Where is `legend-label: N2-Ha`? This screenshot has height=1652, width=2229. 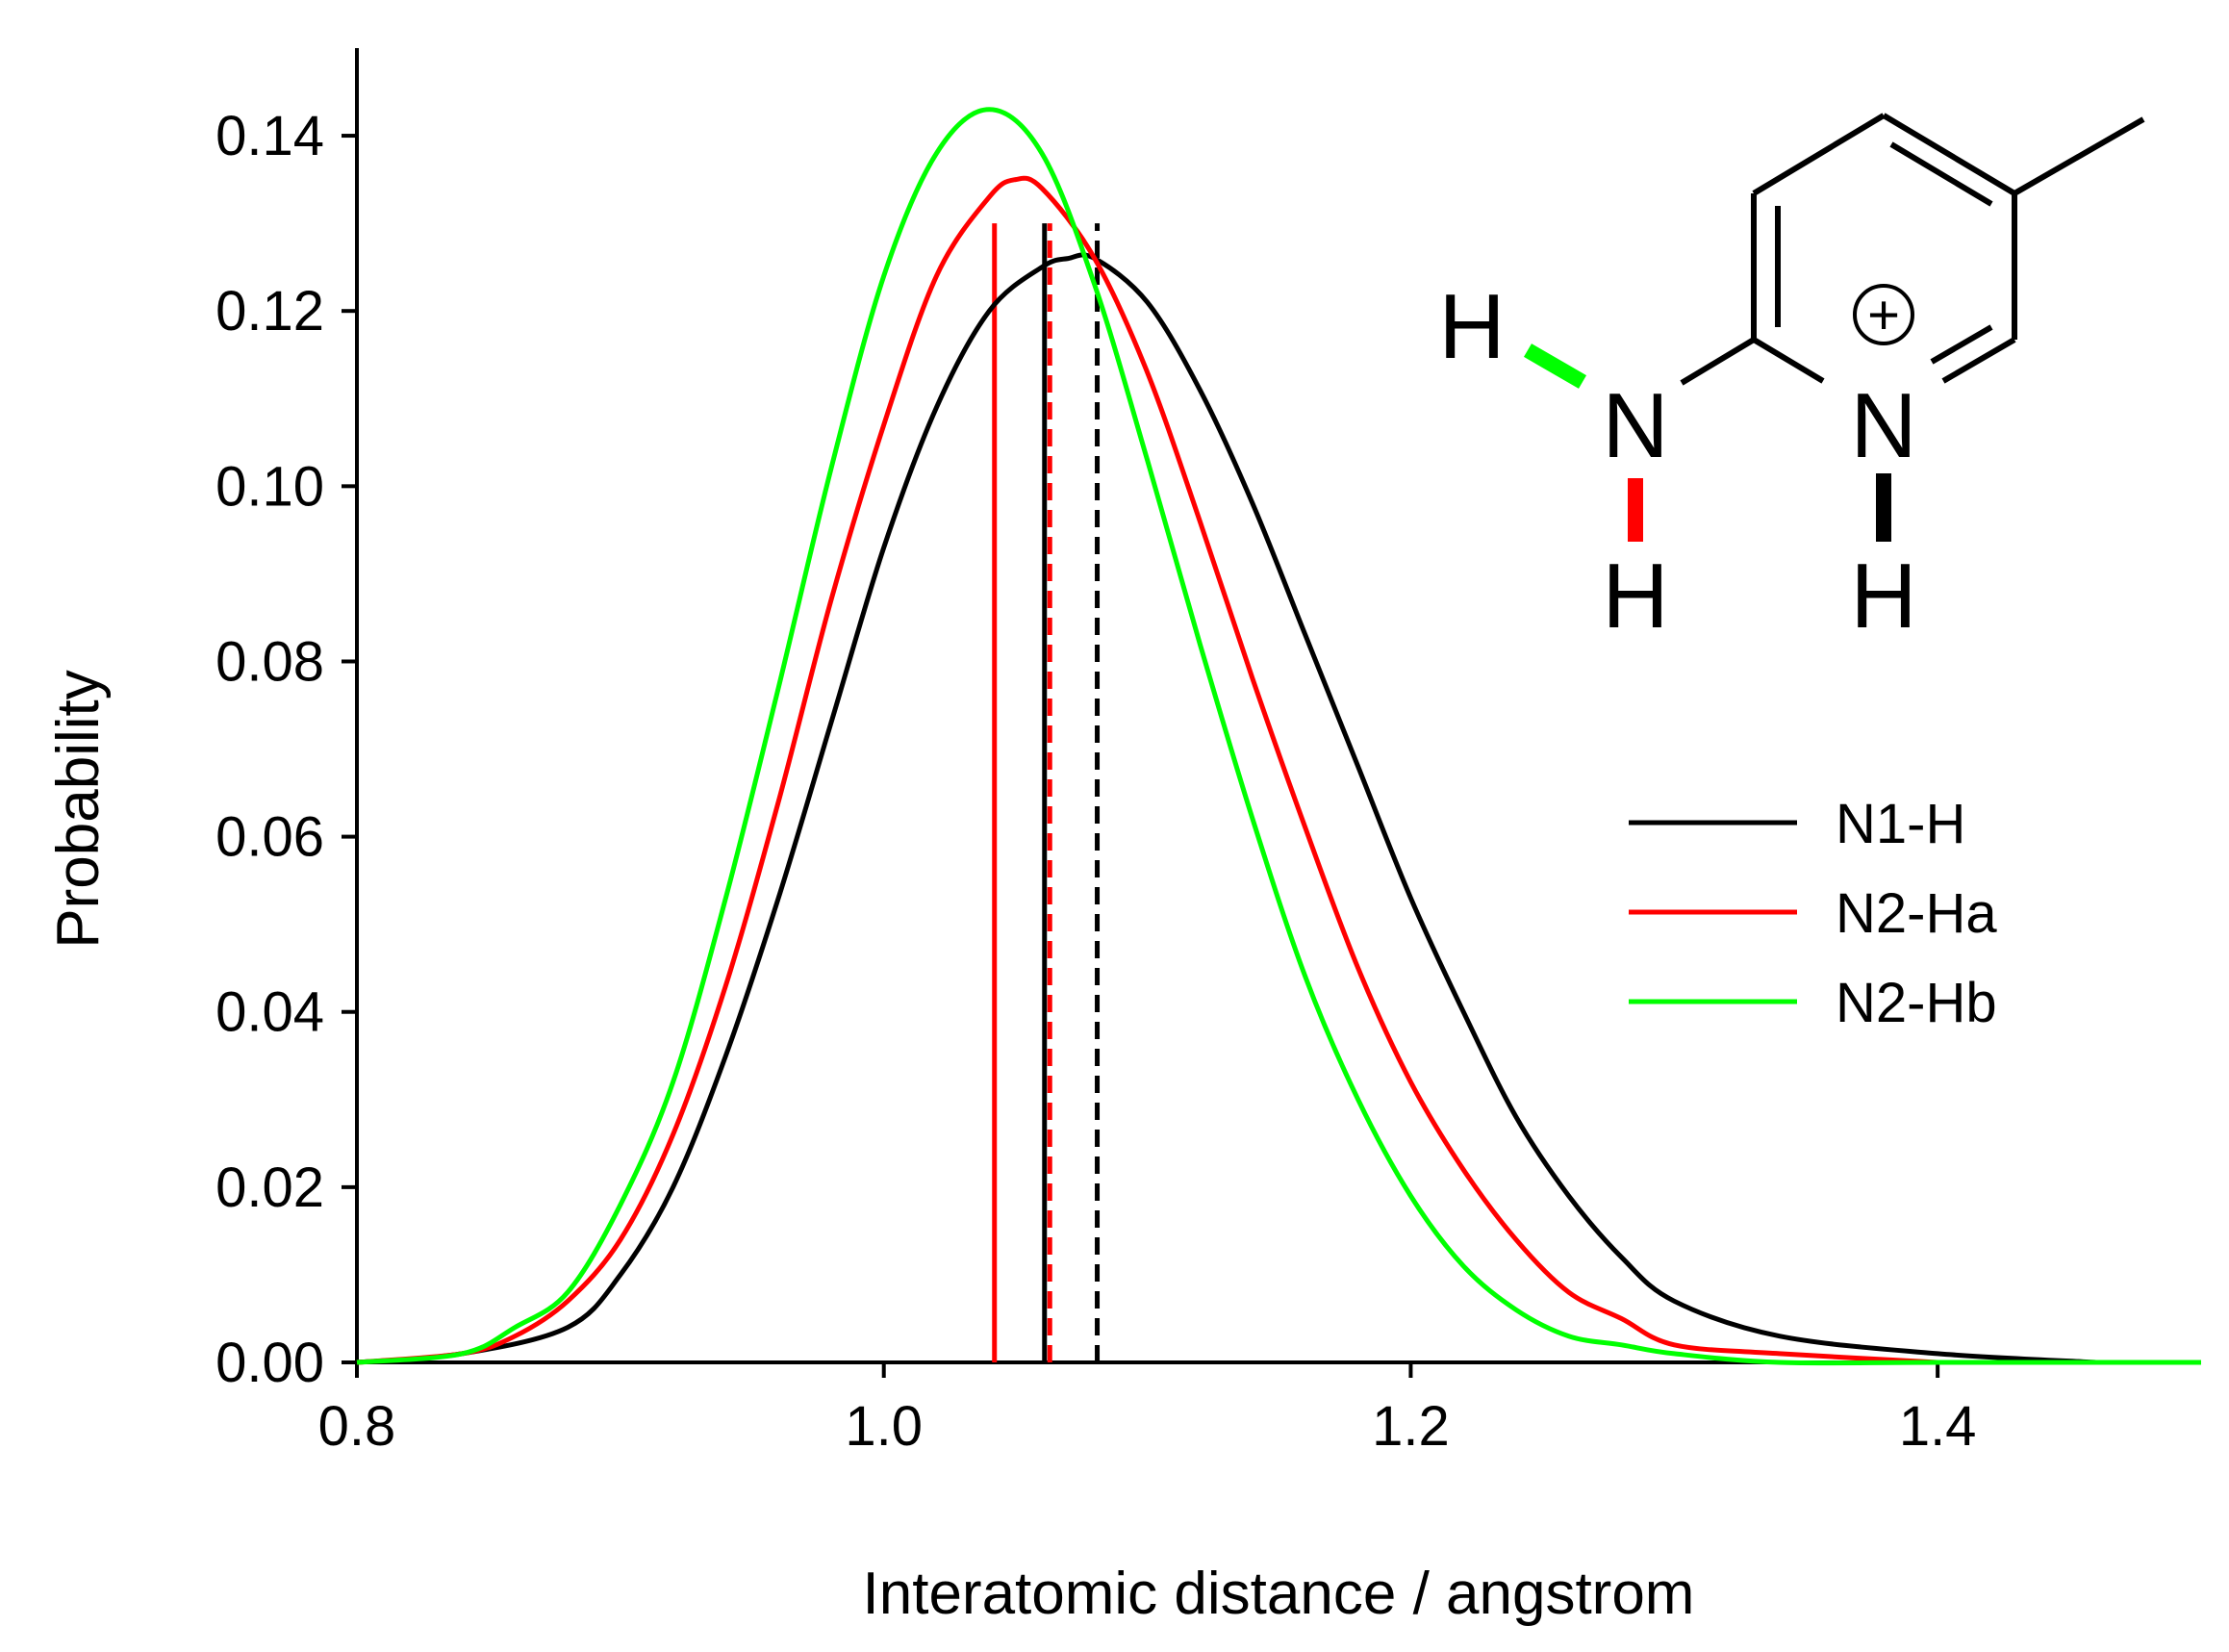
legend-label: N2-Ha is located at coordinates (1916, 913).